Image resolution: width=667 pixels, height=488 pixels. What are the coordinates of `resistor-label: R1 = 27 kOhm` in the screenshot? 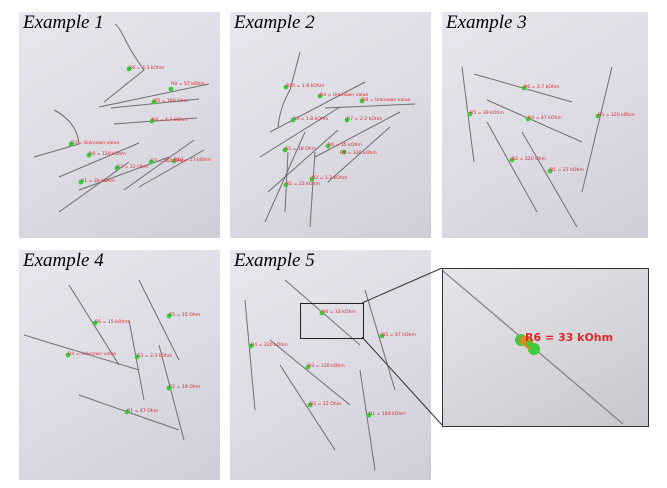 It's located at (567, 170).